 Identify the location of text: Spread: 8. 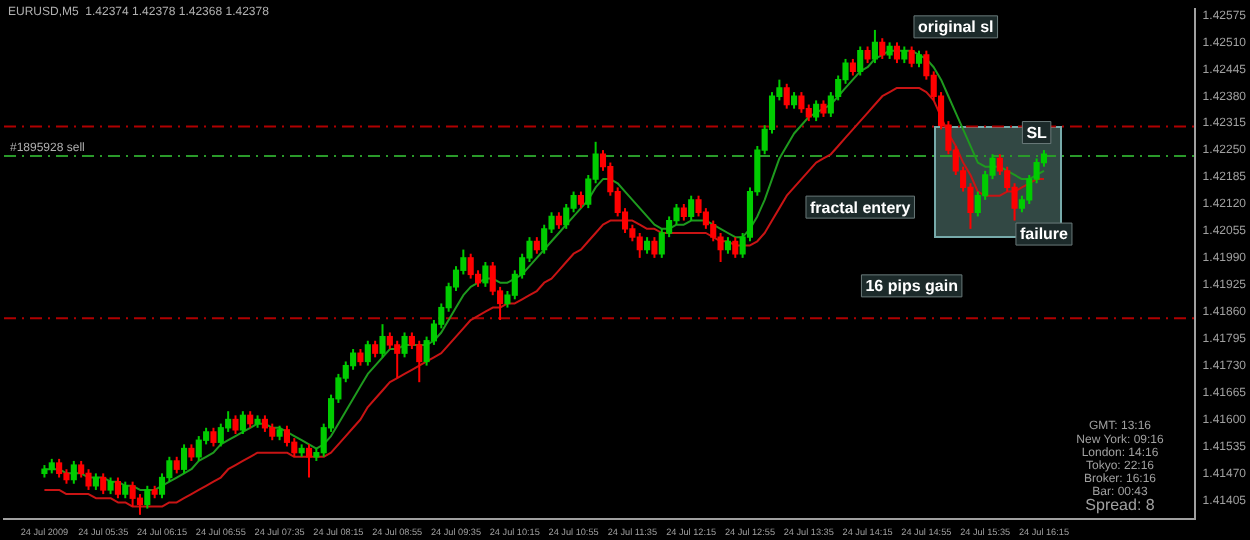
(1120, 504).